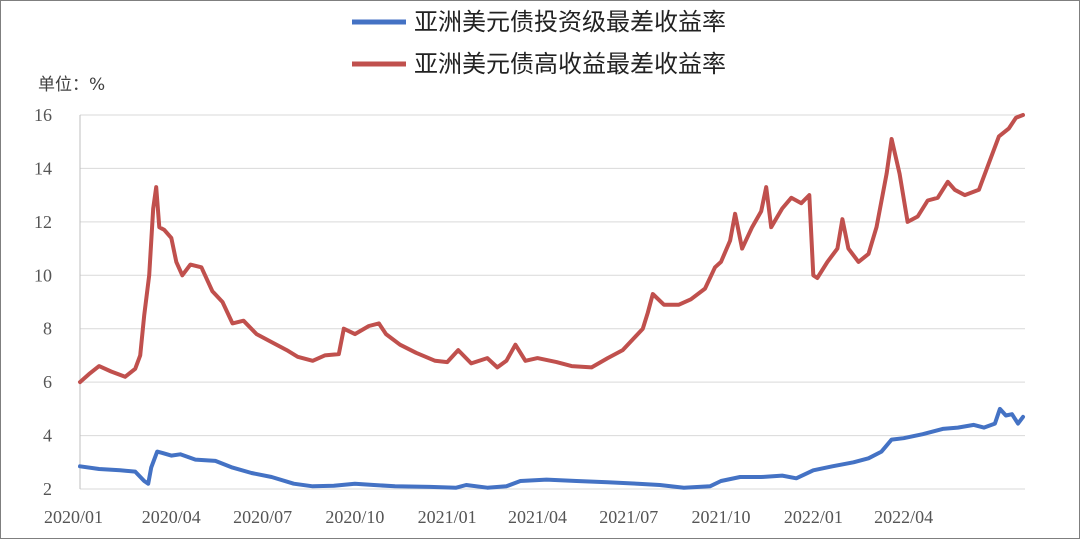  I want to click on unit-label: 单位：%, so click(71, 85).